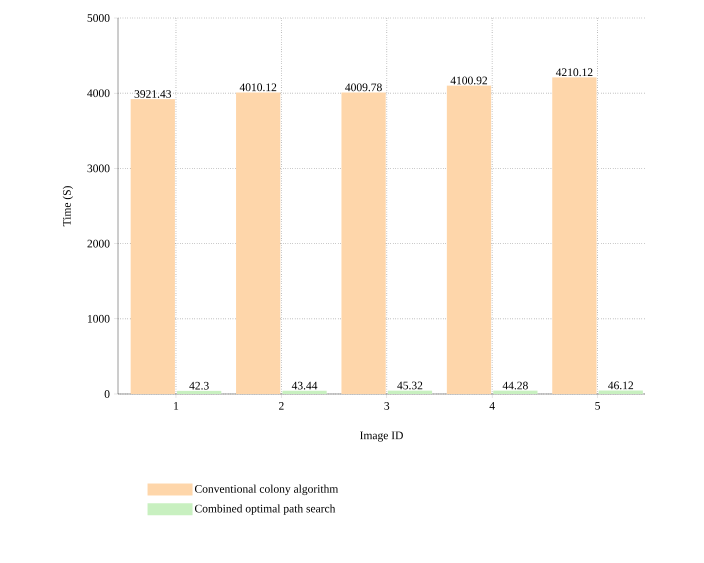 The height and width of the screenshot is (563, 704). What do you see at coordinates (492, 406) in the screenshot?
I see `x-tick-label: 4` at bounding box center [492, 406].